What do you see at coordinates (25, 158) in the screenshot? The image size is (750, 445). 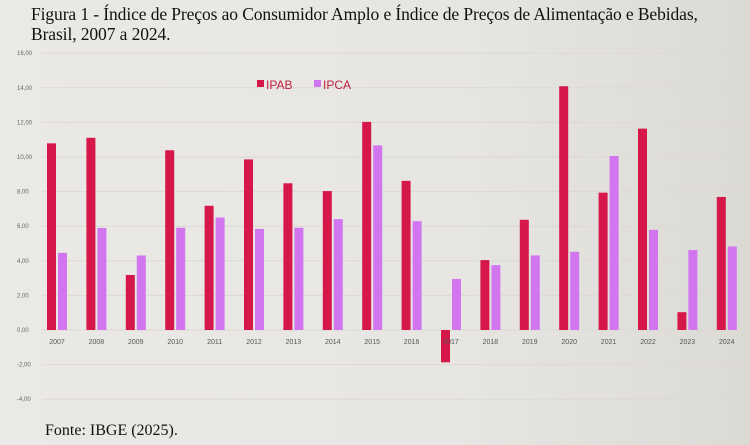 I see `y-tick-label: 10,00` at bounding box center [25, 158].